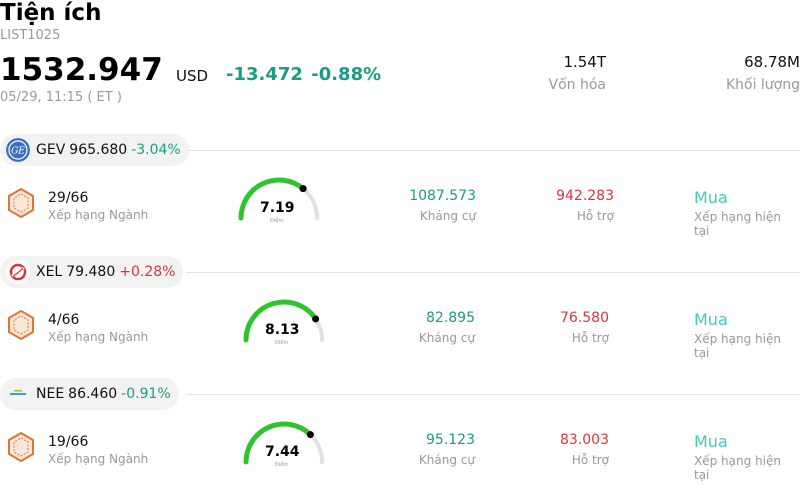 Image resolution: width=800 pixels, height=500 pixels. I want to click on stock-change: -0.91%, so click(146, 394).